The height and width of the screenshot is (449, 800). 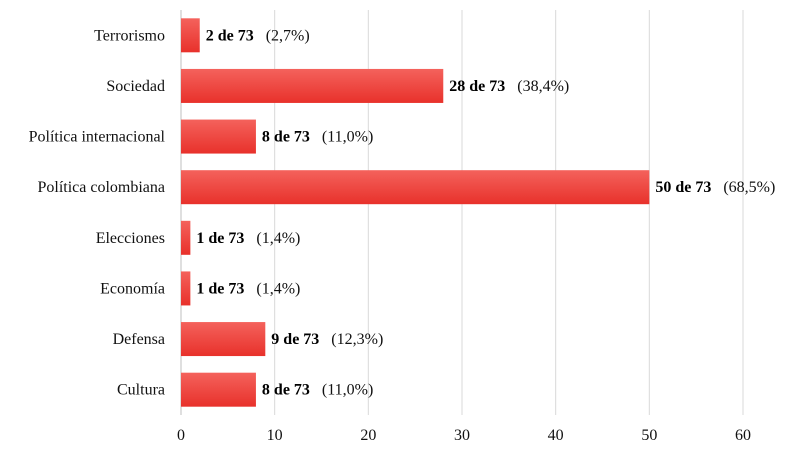 What do you see at coordinates (141, 390) in the screenshot?
I see `category-label: Cultura` at bounding box center [141, 390].